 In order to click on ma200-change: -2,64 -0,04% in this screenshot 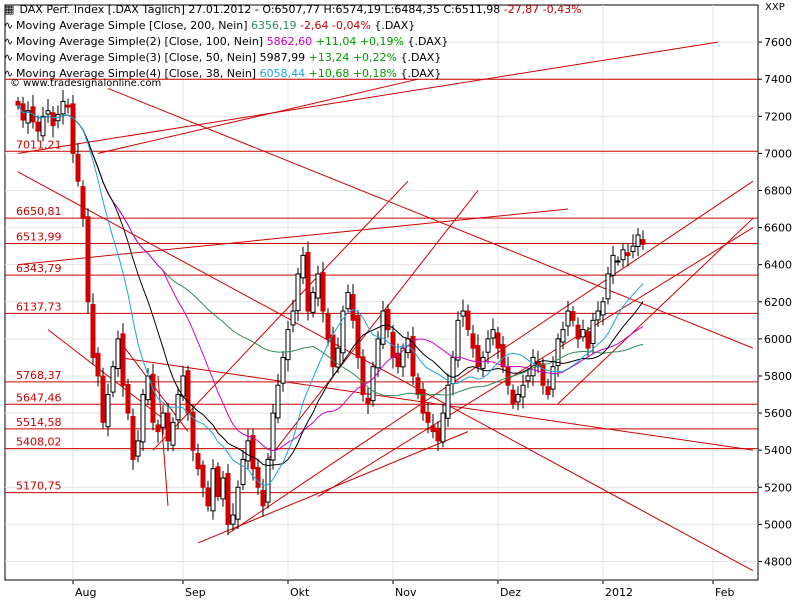, I will do `click(335, 25)`.